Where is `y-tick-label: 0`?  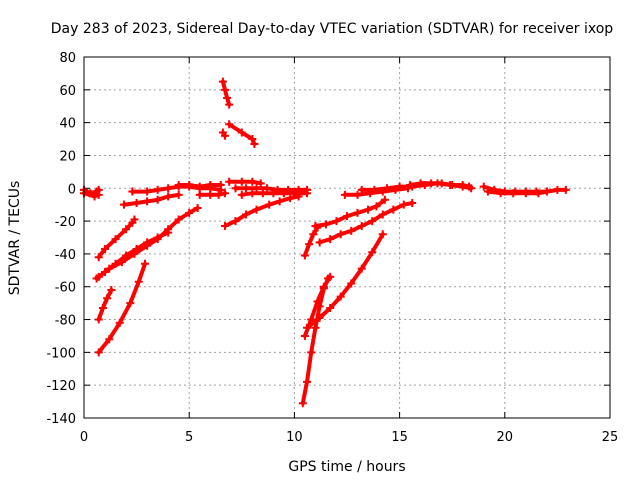 y-tick-label: 0 is located at coordinates (72, 189).